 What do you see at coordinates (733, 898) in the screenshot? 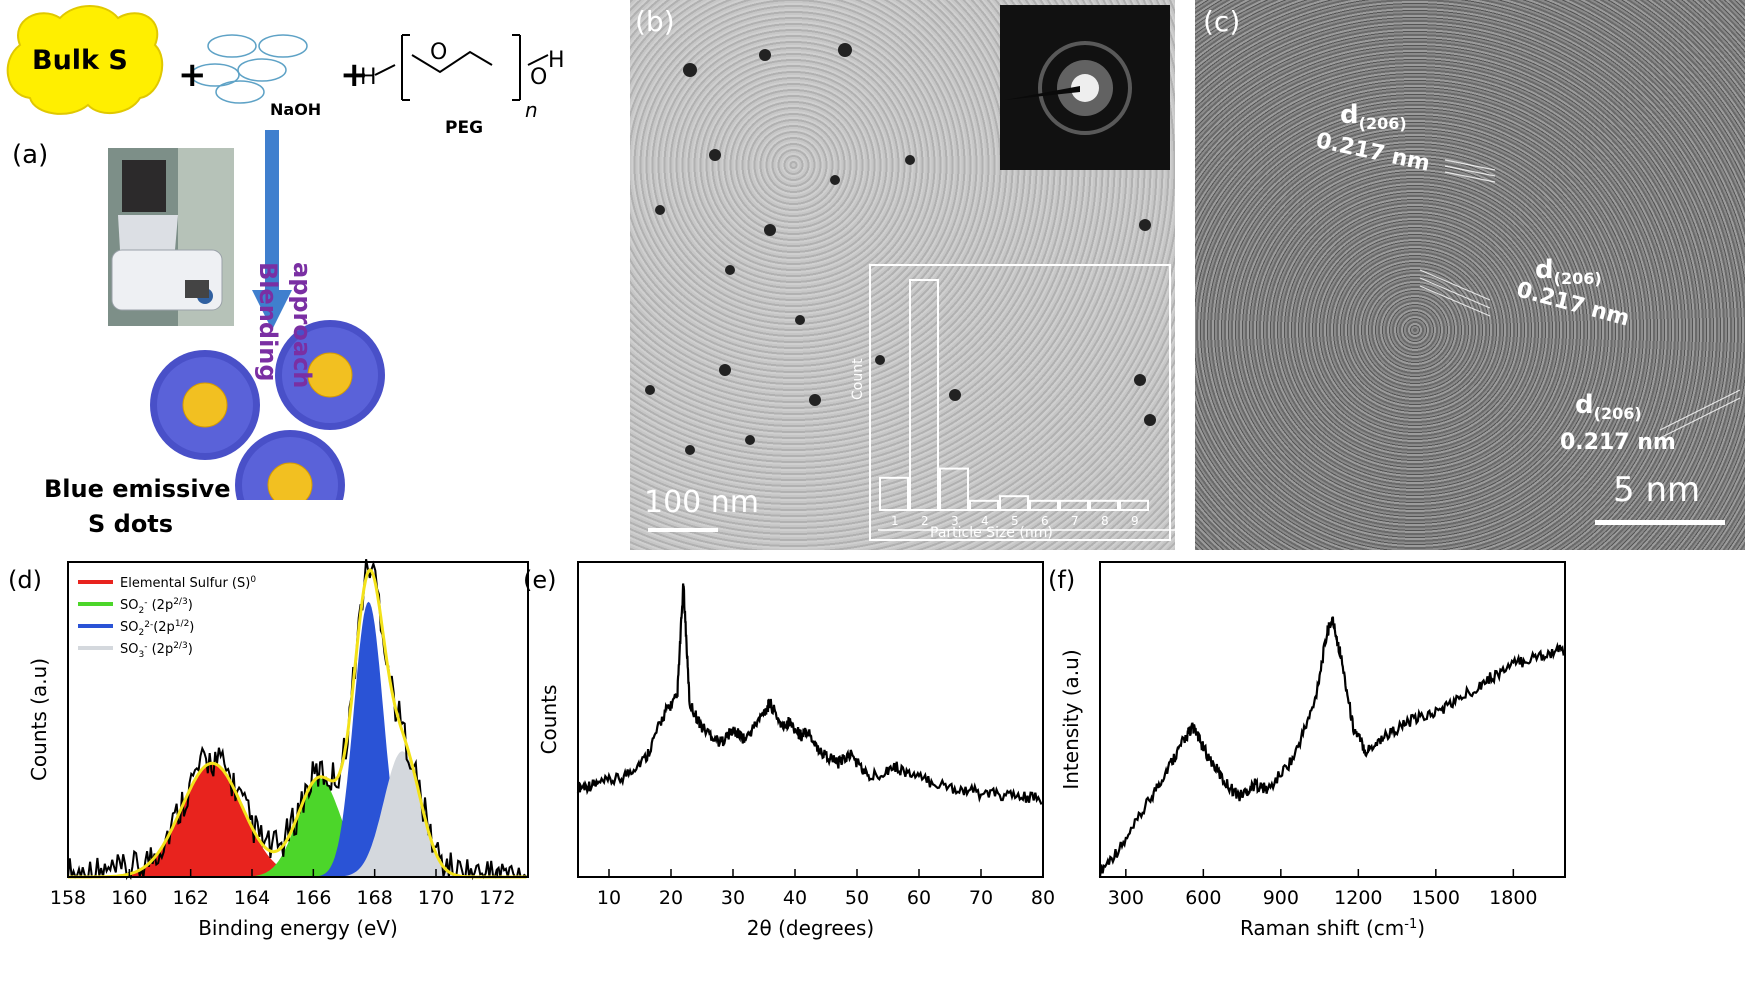
I see `x-tick-label: 30` at bounding box center [733, 898].